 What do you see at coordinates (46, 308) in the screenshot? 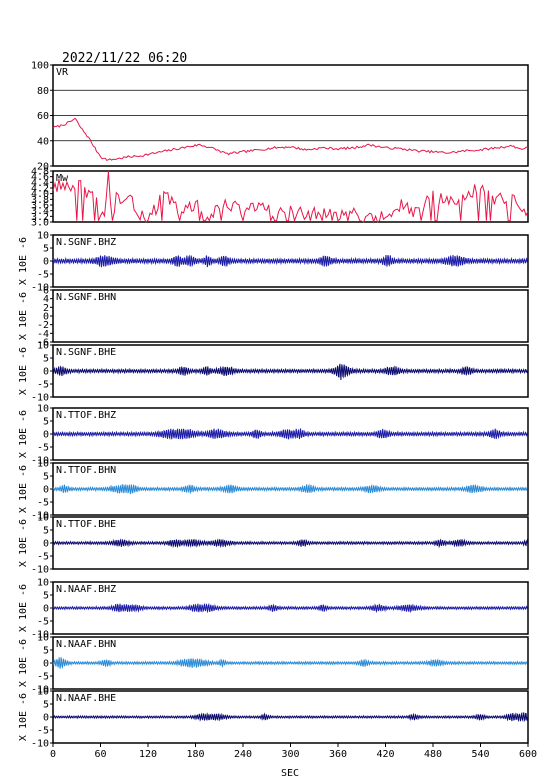
I see `y-tick-label: 2` at bounding box center [46, 308].